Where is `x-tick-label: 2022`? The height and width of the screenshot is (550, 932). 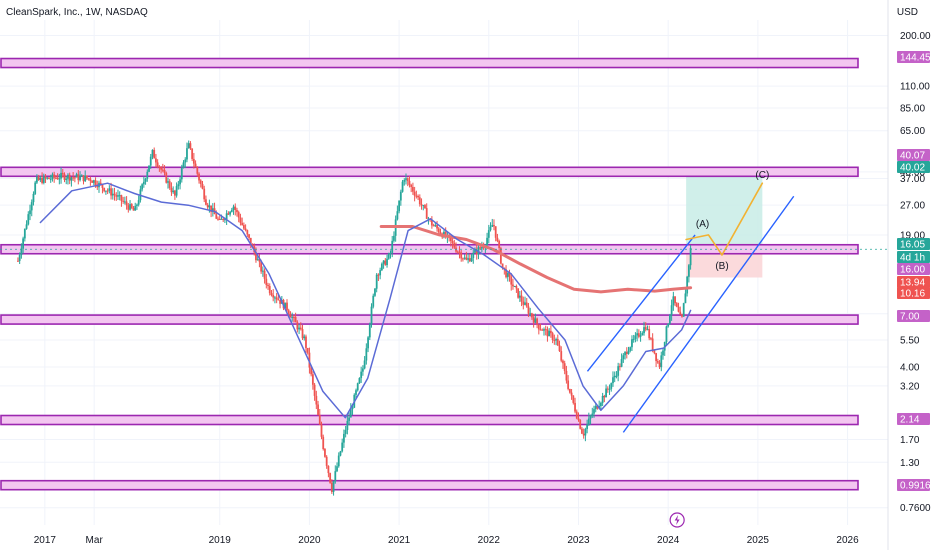
x-tick-label: 2022 is located at coordinates (489, 540).